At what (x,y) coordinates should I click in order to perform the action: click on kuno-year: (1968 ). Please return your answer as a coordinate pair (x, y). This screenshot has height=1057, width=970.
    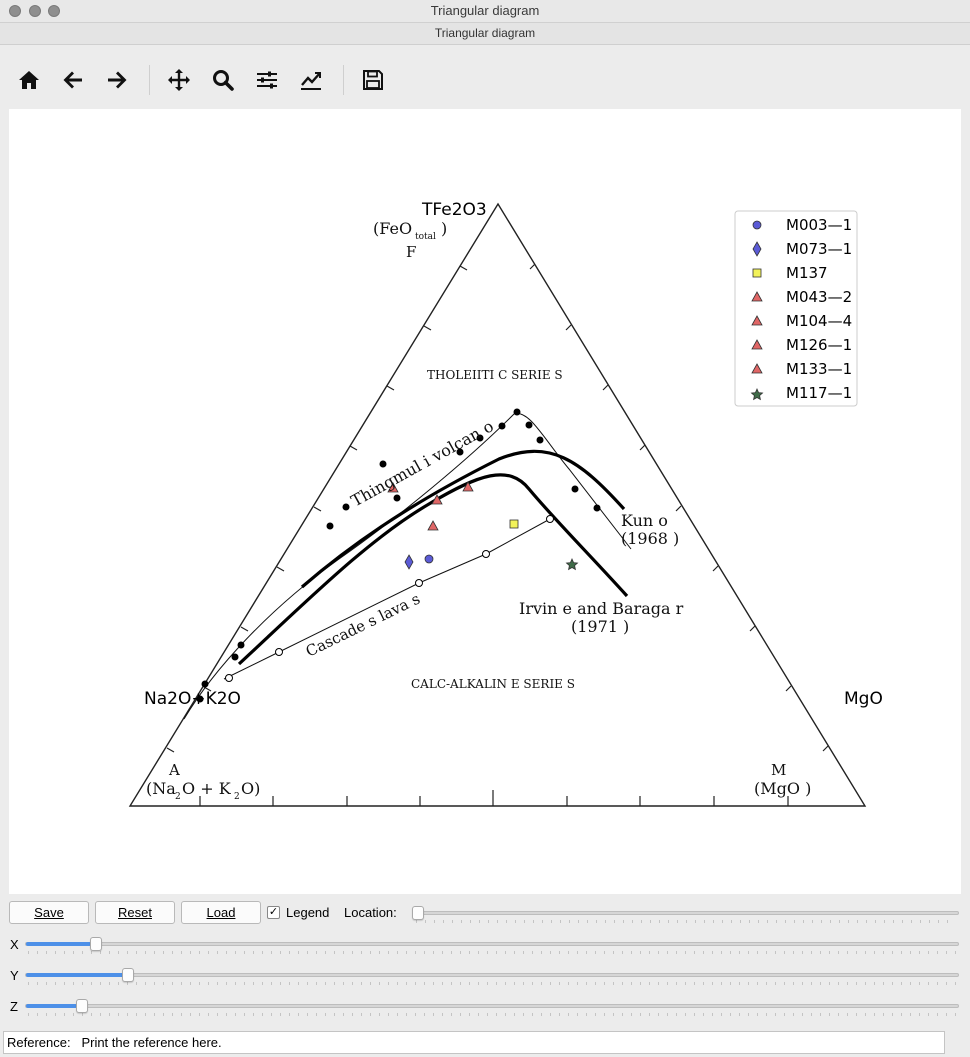
    Looking at the image, I should click on (650, 538).